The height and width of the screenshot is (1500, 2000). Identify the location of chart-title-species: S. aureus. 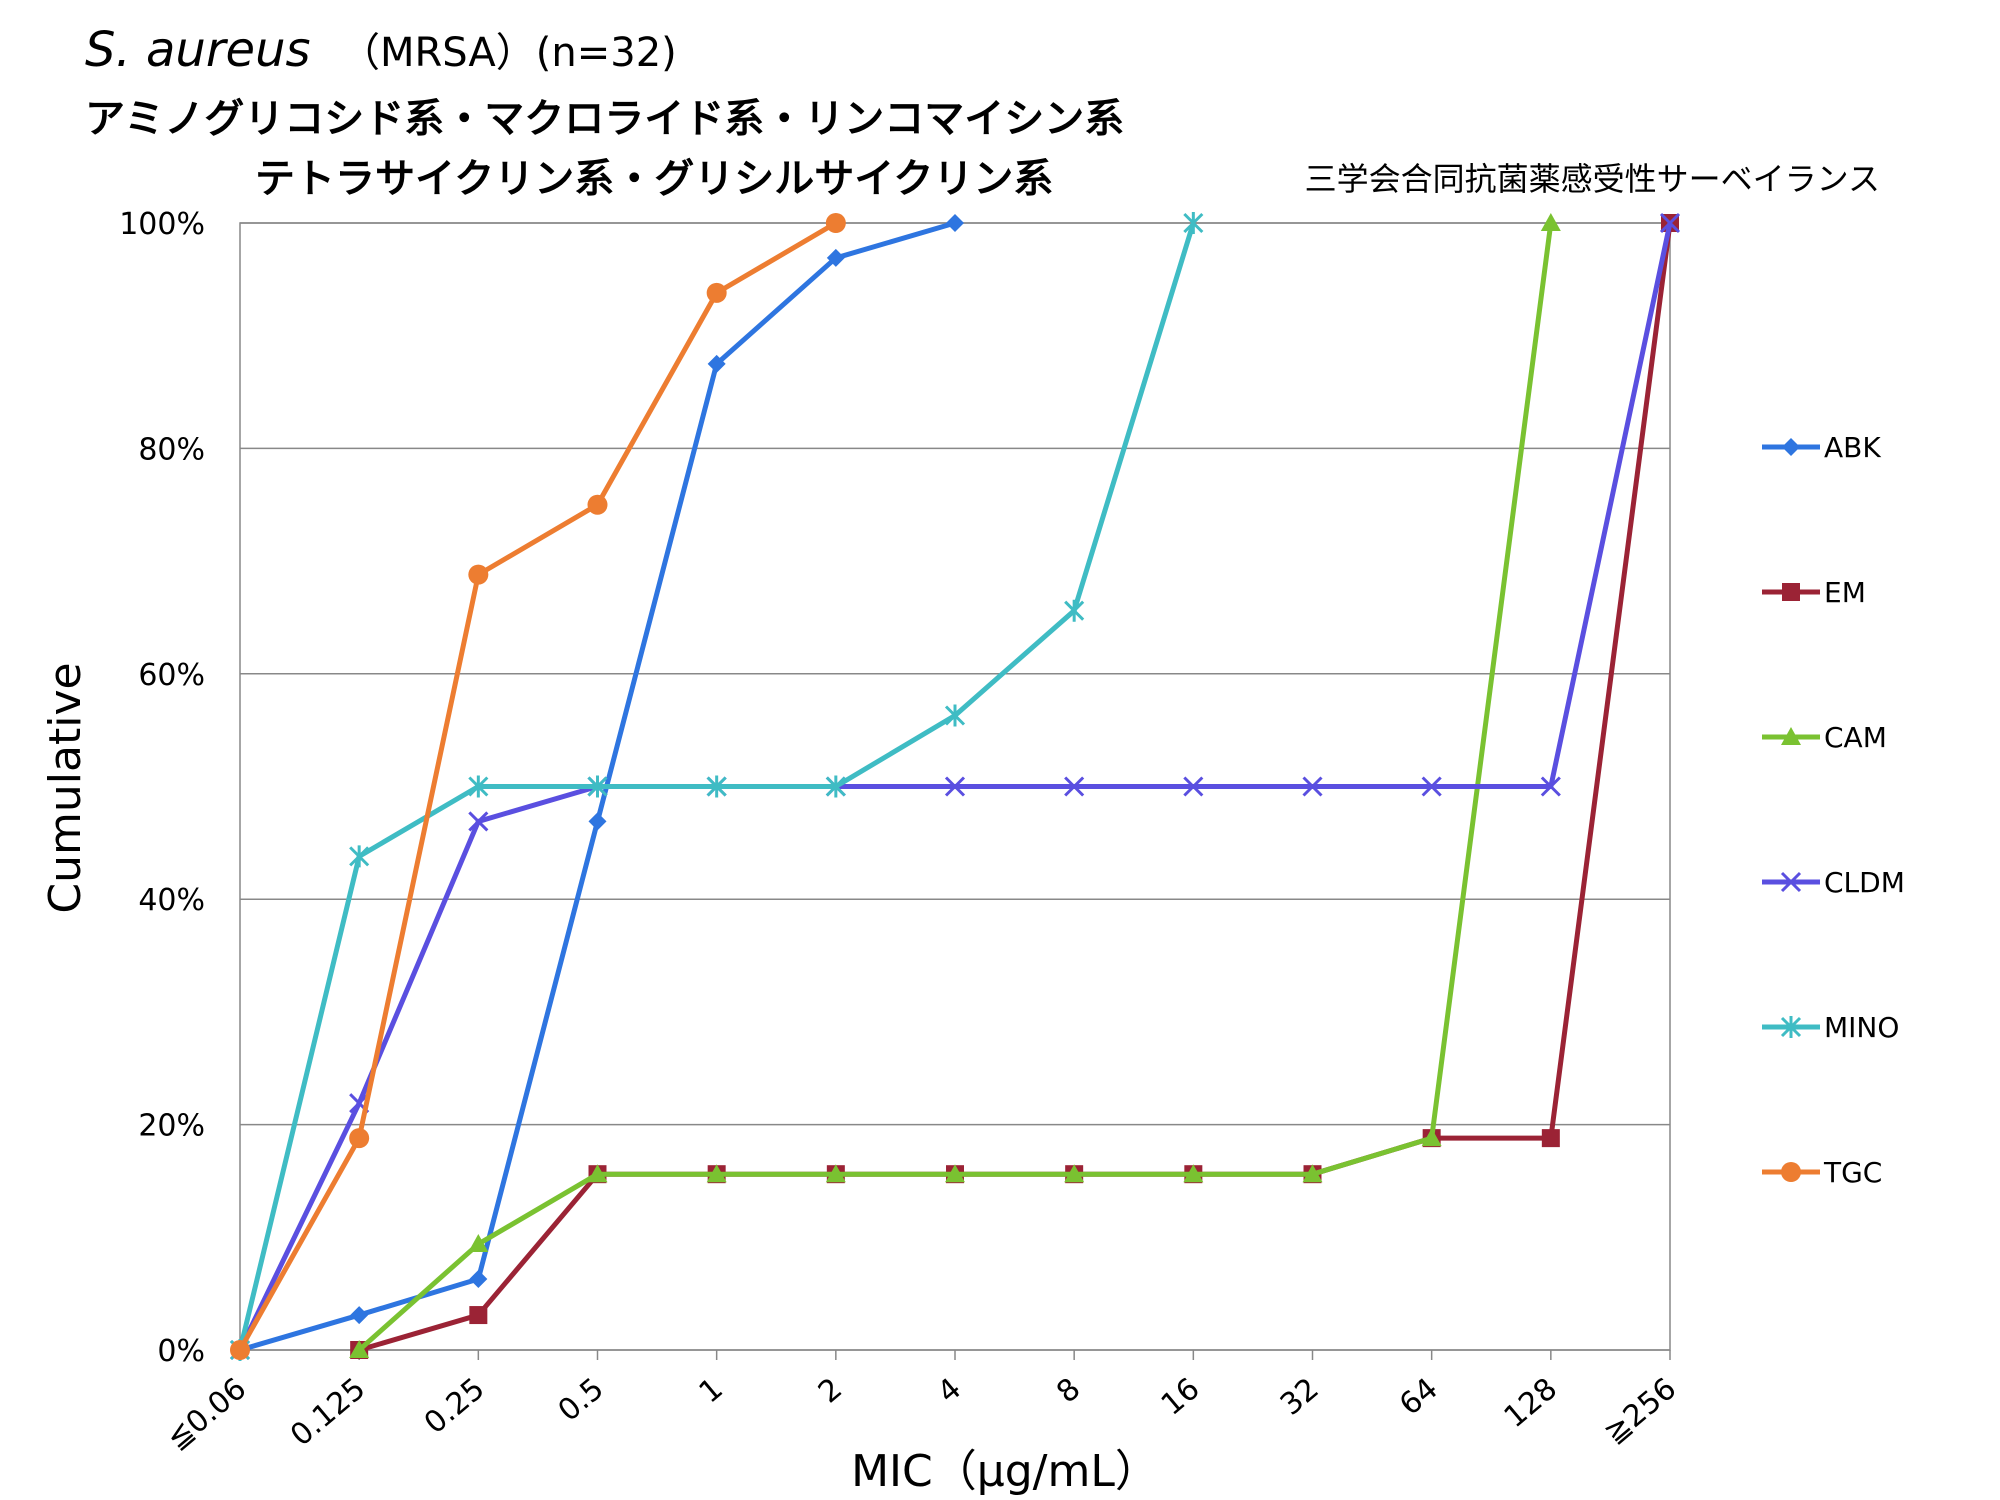
(198, 50).